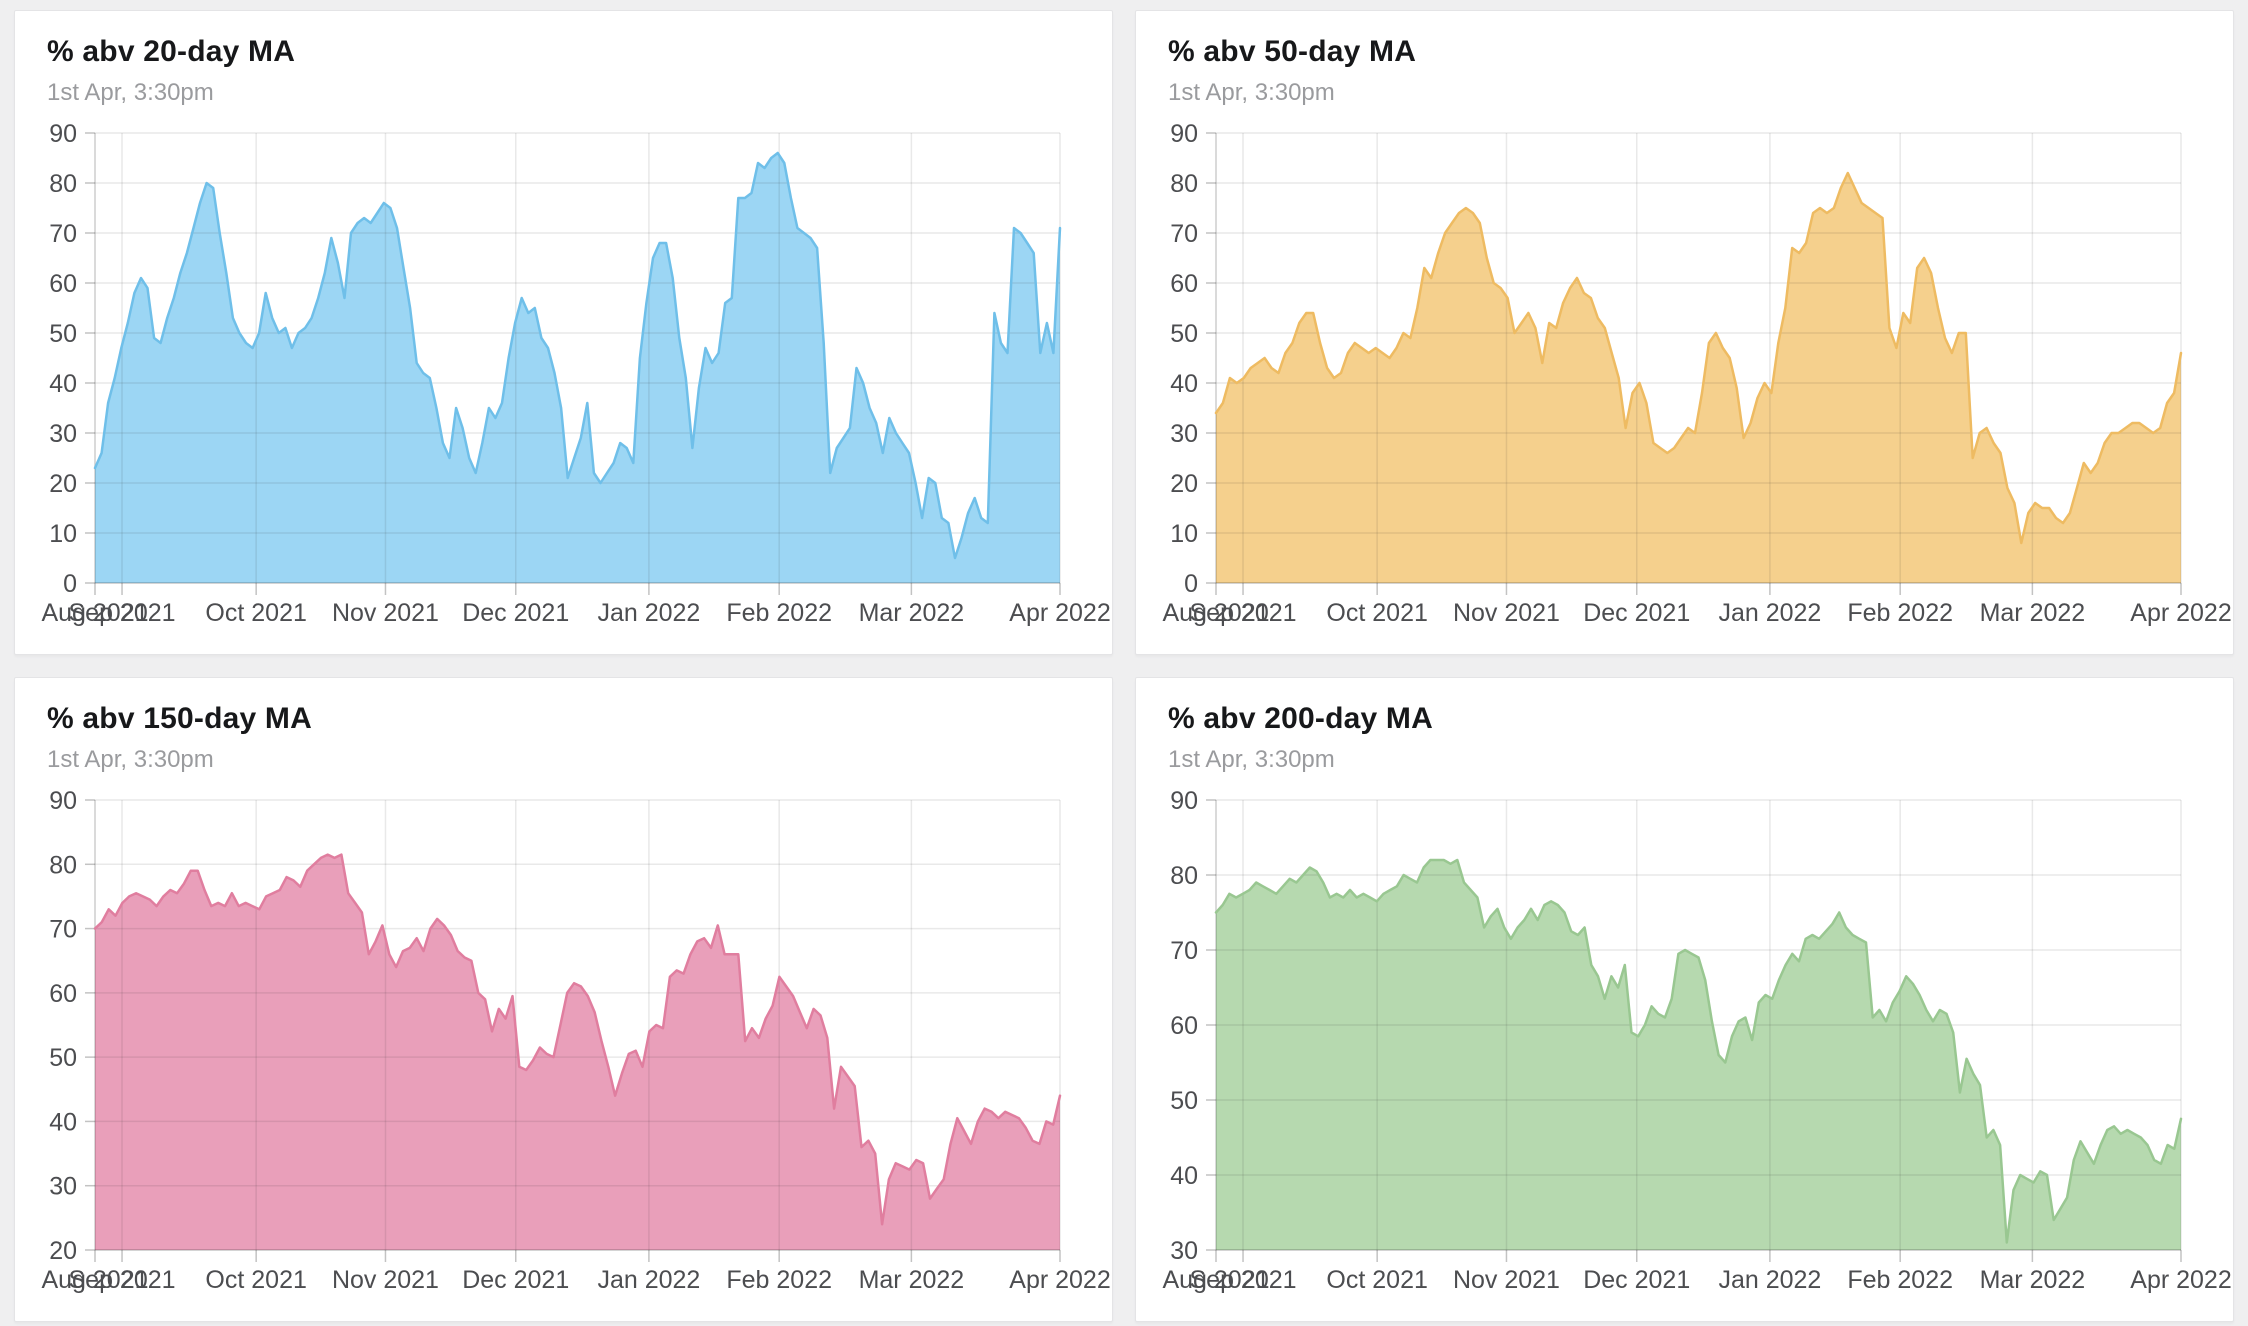 Image resolution: width=2248 pixels, height=1326 pixels. What do you see at coordinates (179, 718) in the screenshot?
I see `chart-title: % abv 150-day MA` at bounding box center [179, 718].